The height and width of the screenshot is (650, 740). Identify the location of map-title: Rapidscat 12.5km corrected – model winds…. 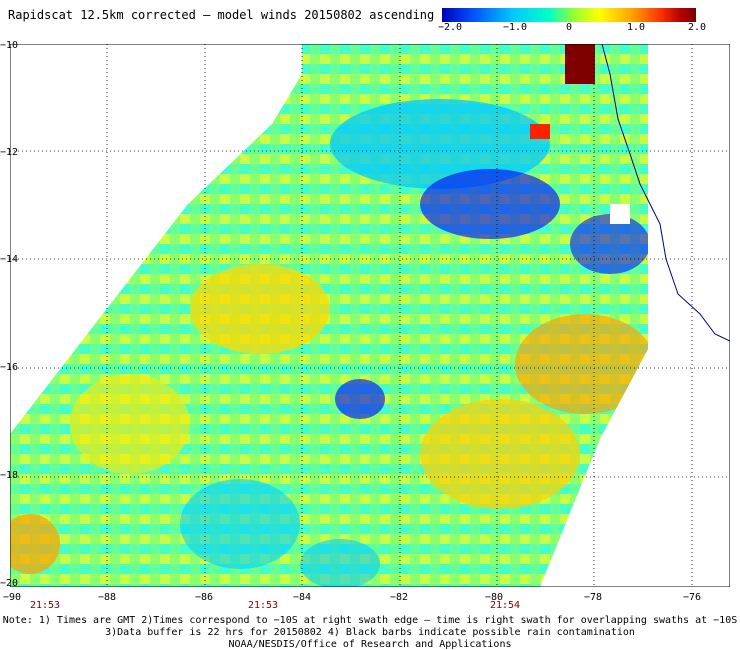
(221, 15).